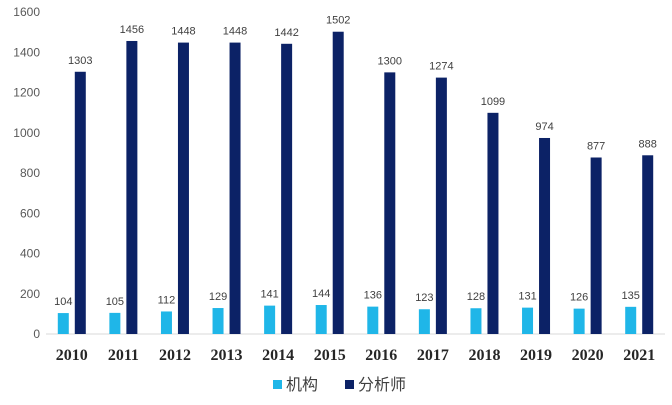 This screenshot has height=405, width=672. I want to click on bar-jigou-2018, so click(476, 321).